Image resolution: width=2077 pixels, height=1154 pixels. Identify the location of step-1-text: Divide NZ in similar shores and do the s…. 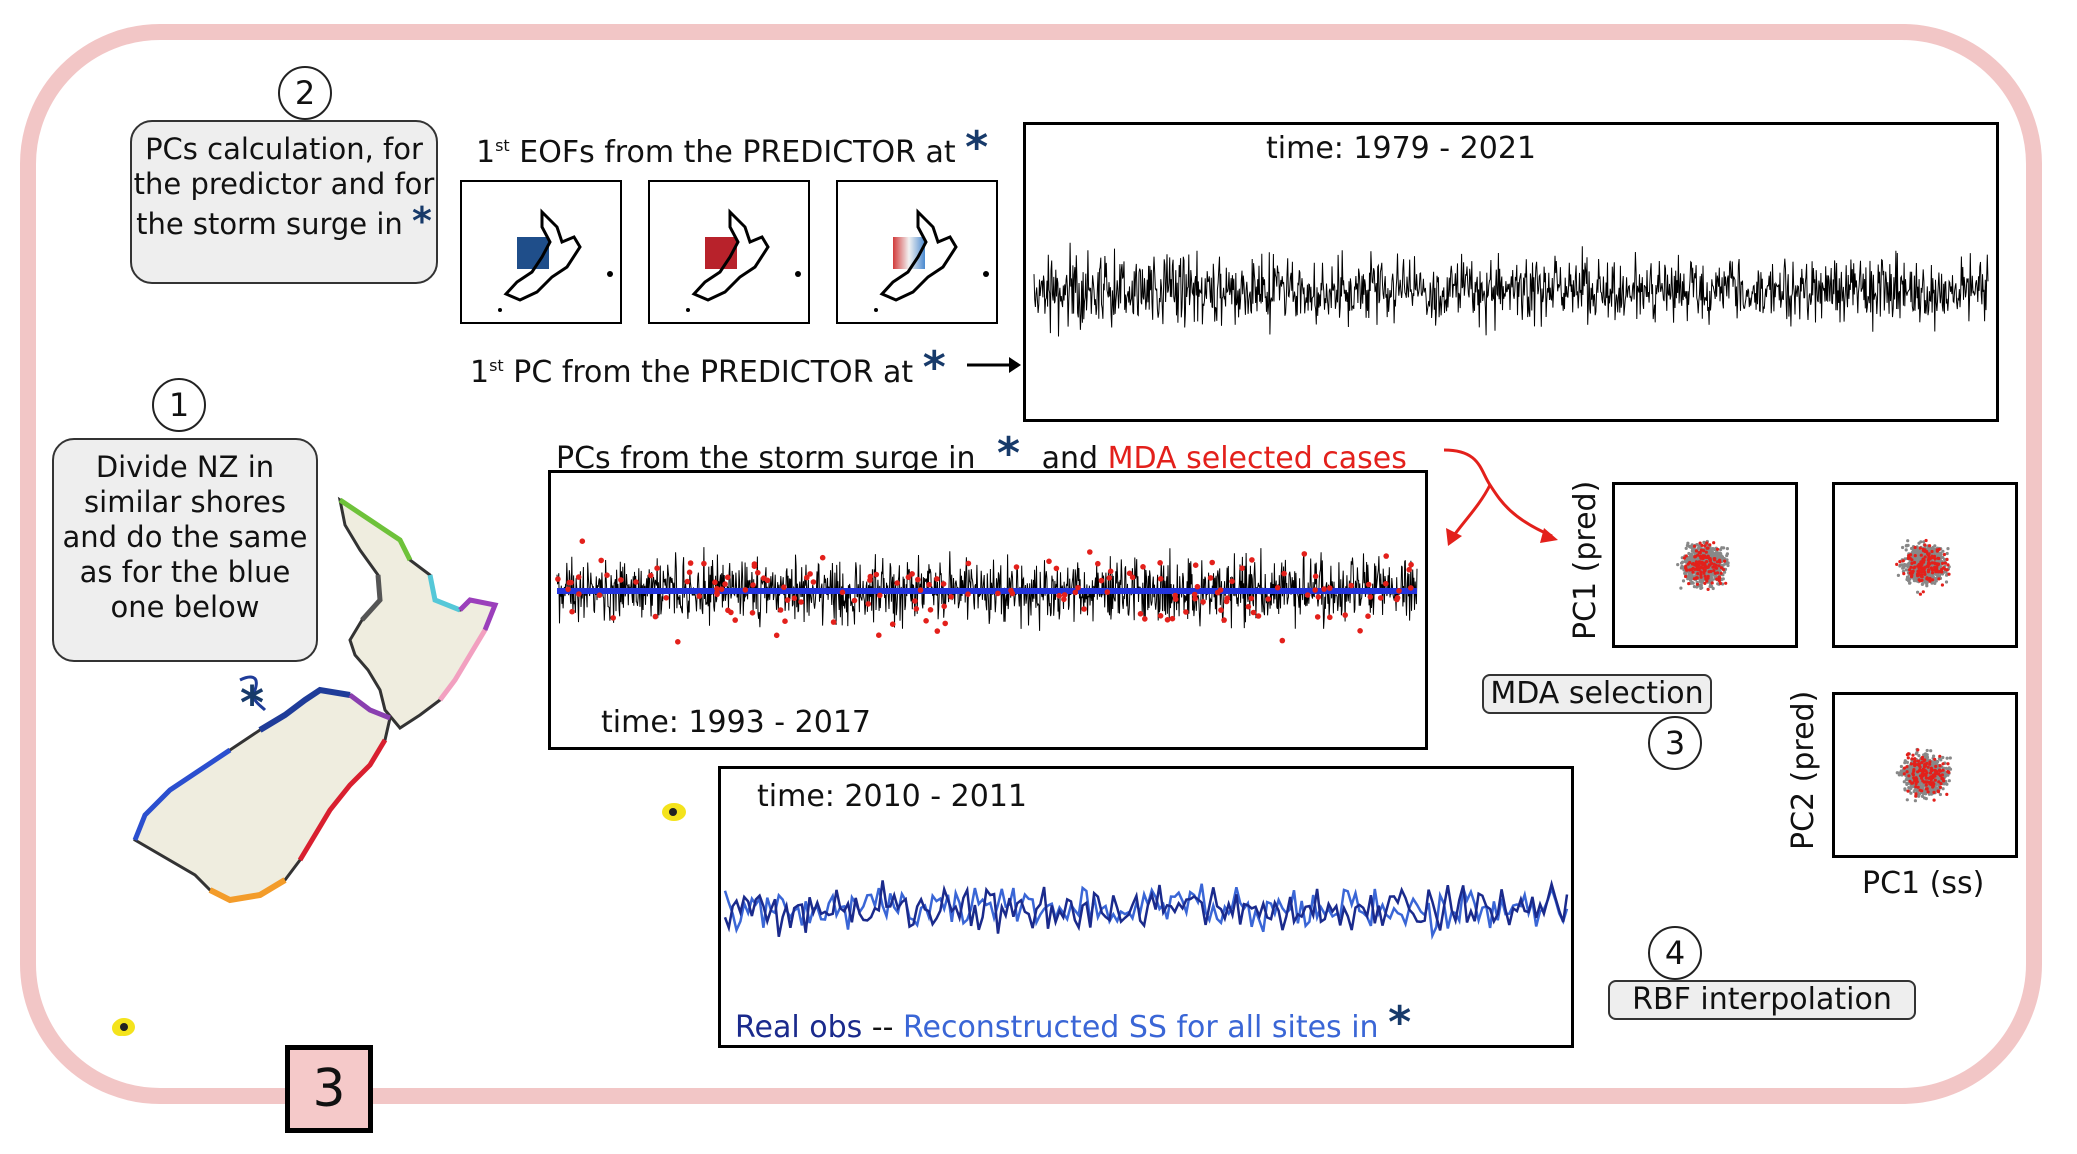
(185, 537).